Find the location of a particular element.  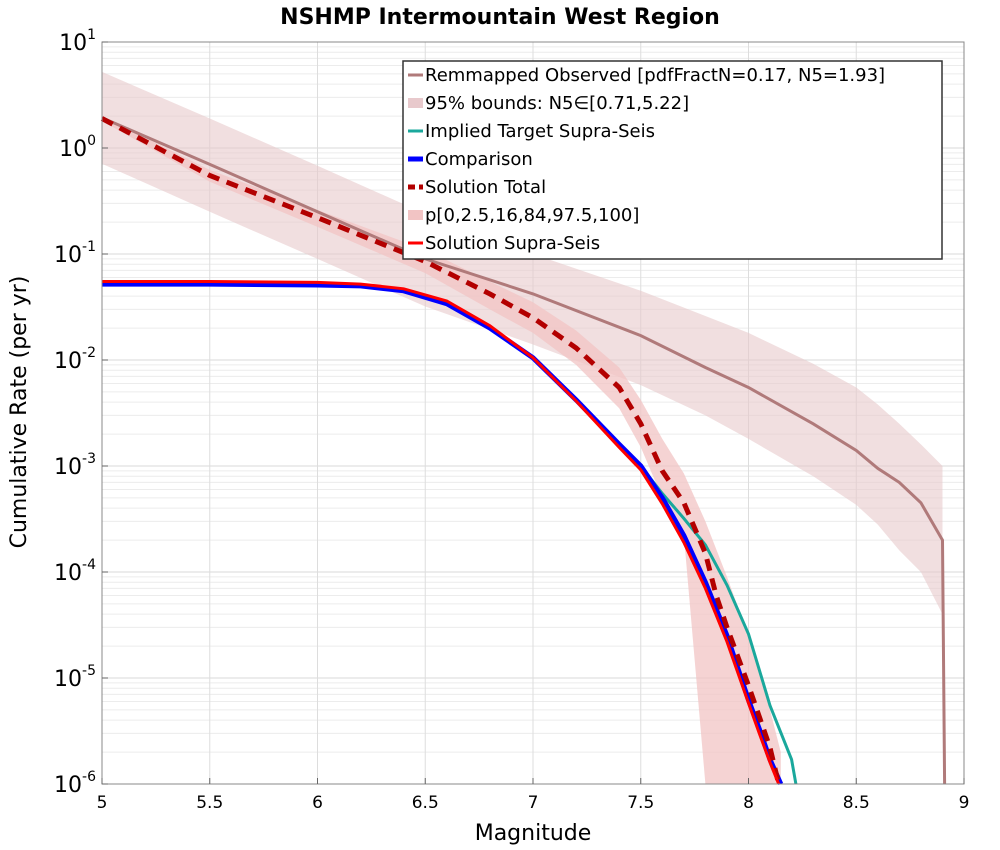

chart-title: NSHMP Intermountain West Region is located at coordinates (500, 17).